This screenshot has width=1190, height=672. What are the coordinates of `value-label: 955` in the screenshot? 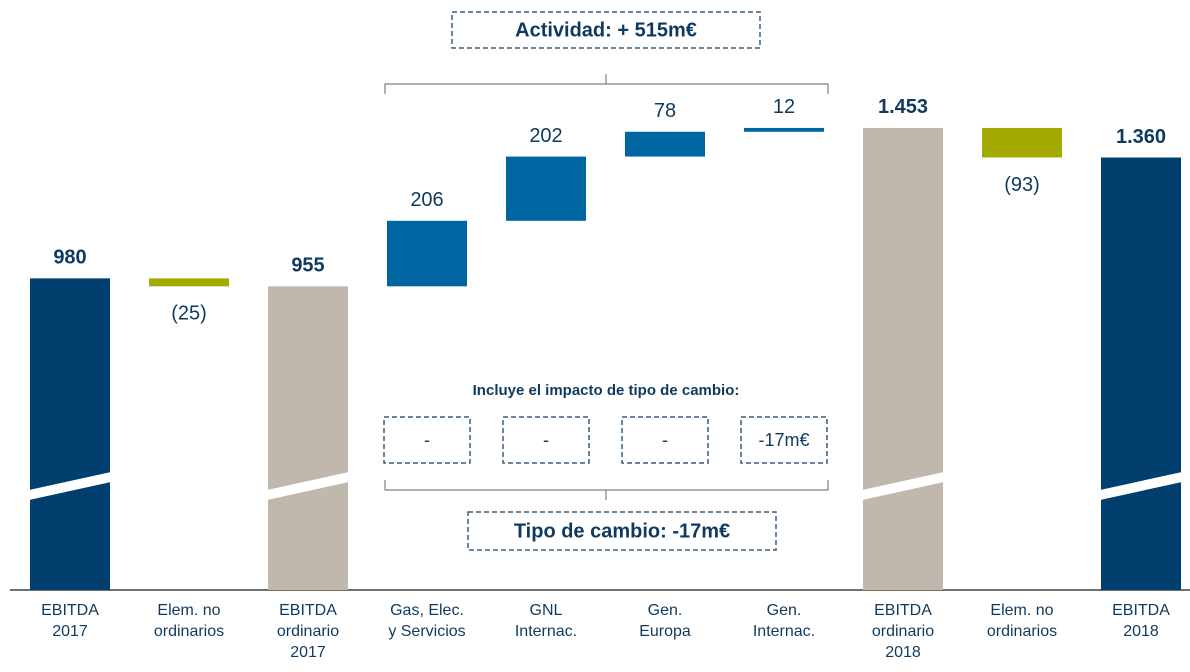 It's located at (307, 266).